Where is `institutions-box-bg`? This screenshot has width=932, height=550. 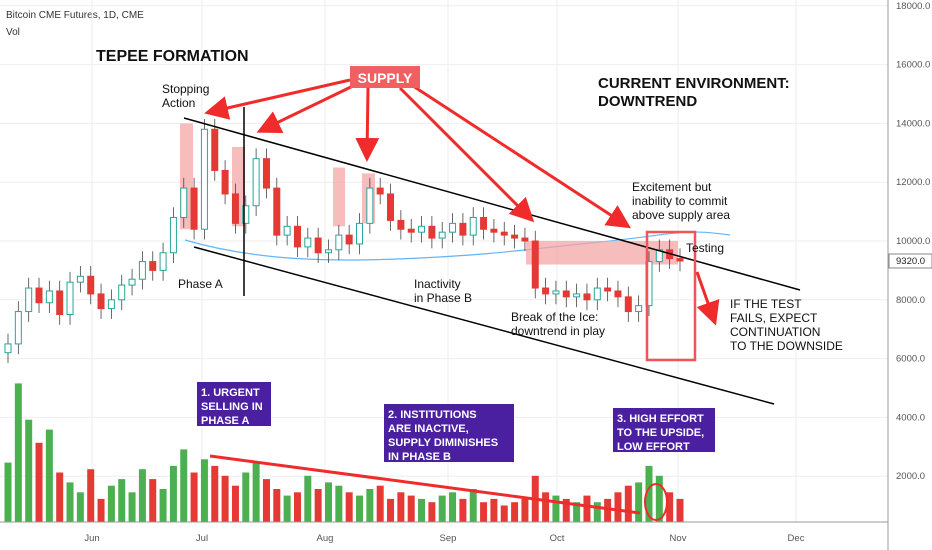 institutions-box-bg is located at coordinates (449, 433).